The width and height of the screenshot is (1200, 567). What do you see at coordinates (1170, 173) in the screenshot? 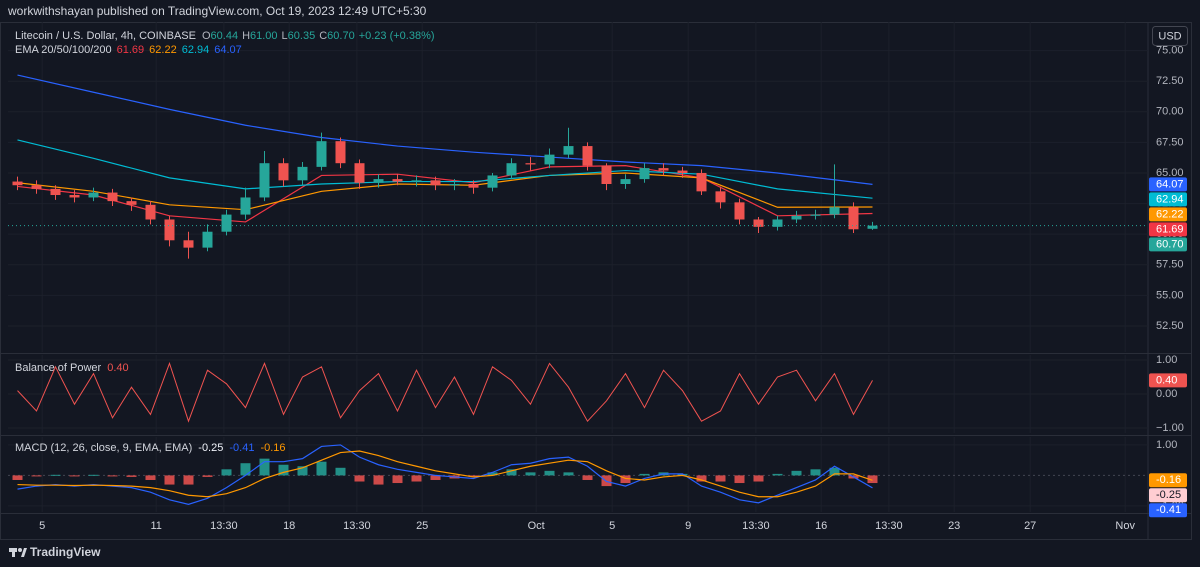
I see `y-tick-label: 65.00` at bounding box center [1170, 173].